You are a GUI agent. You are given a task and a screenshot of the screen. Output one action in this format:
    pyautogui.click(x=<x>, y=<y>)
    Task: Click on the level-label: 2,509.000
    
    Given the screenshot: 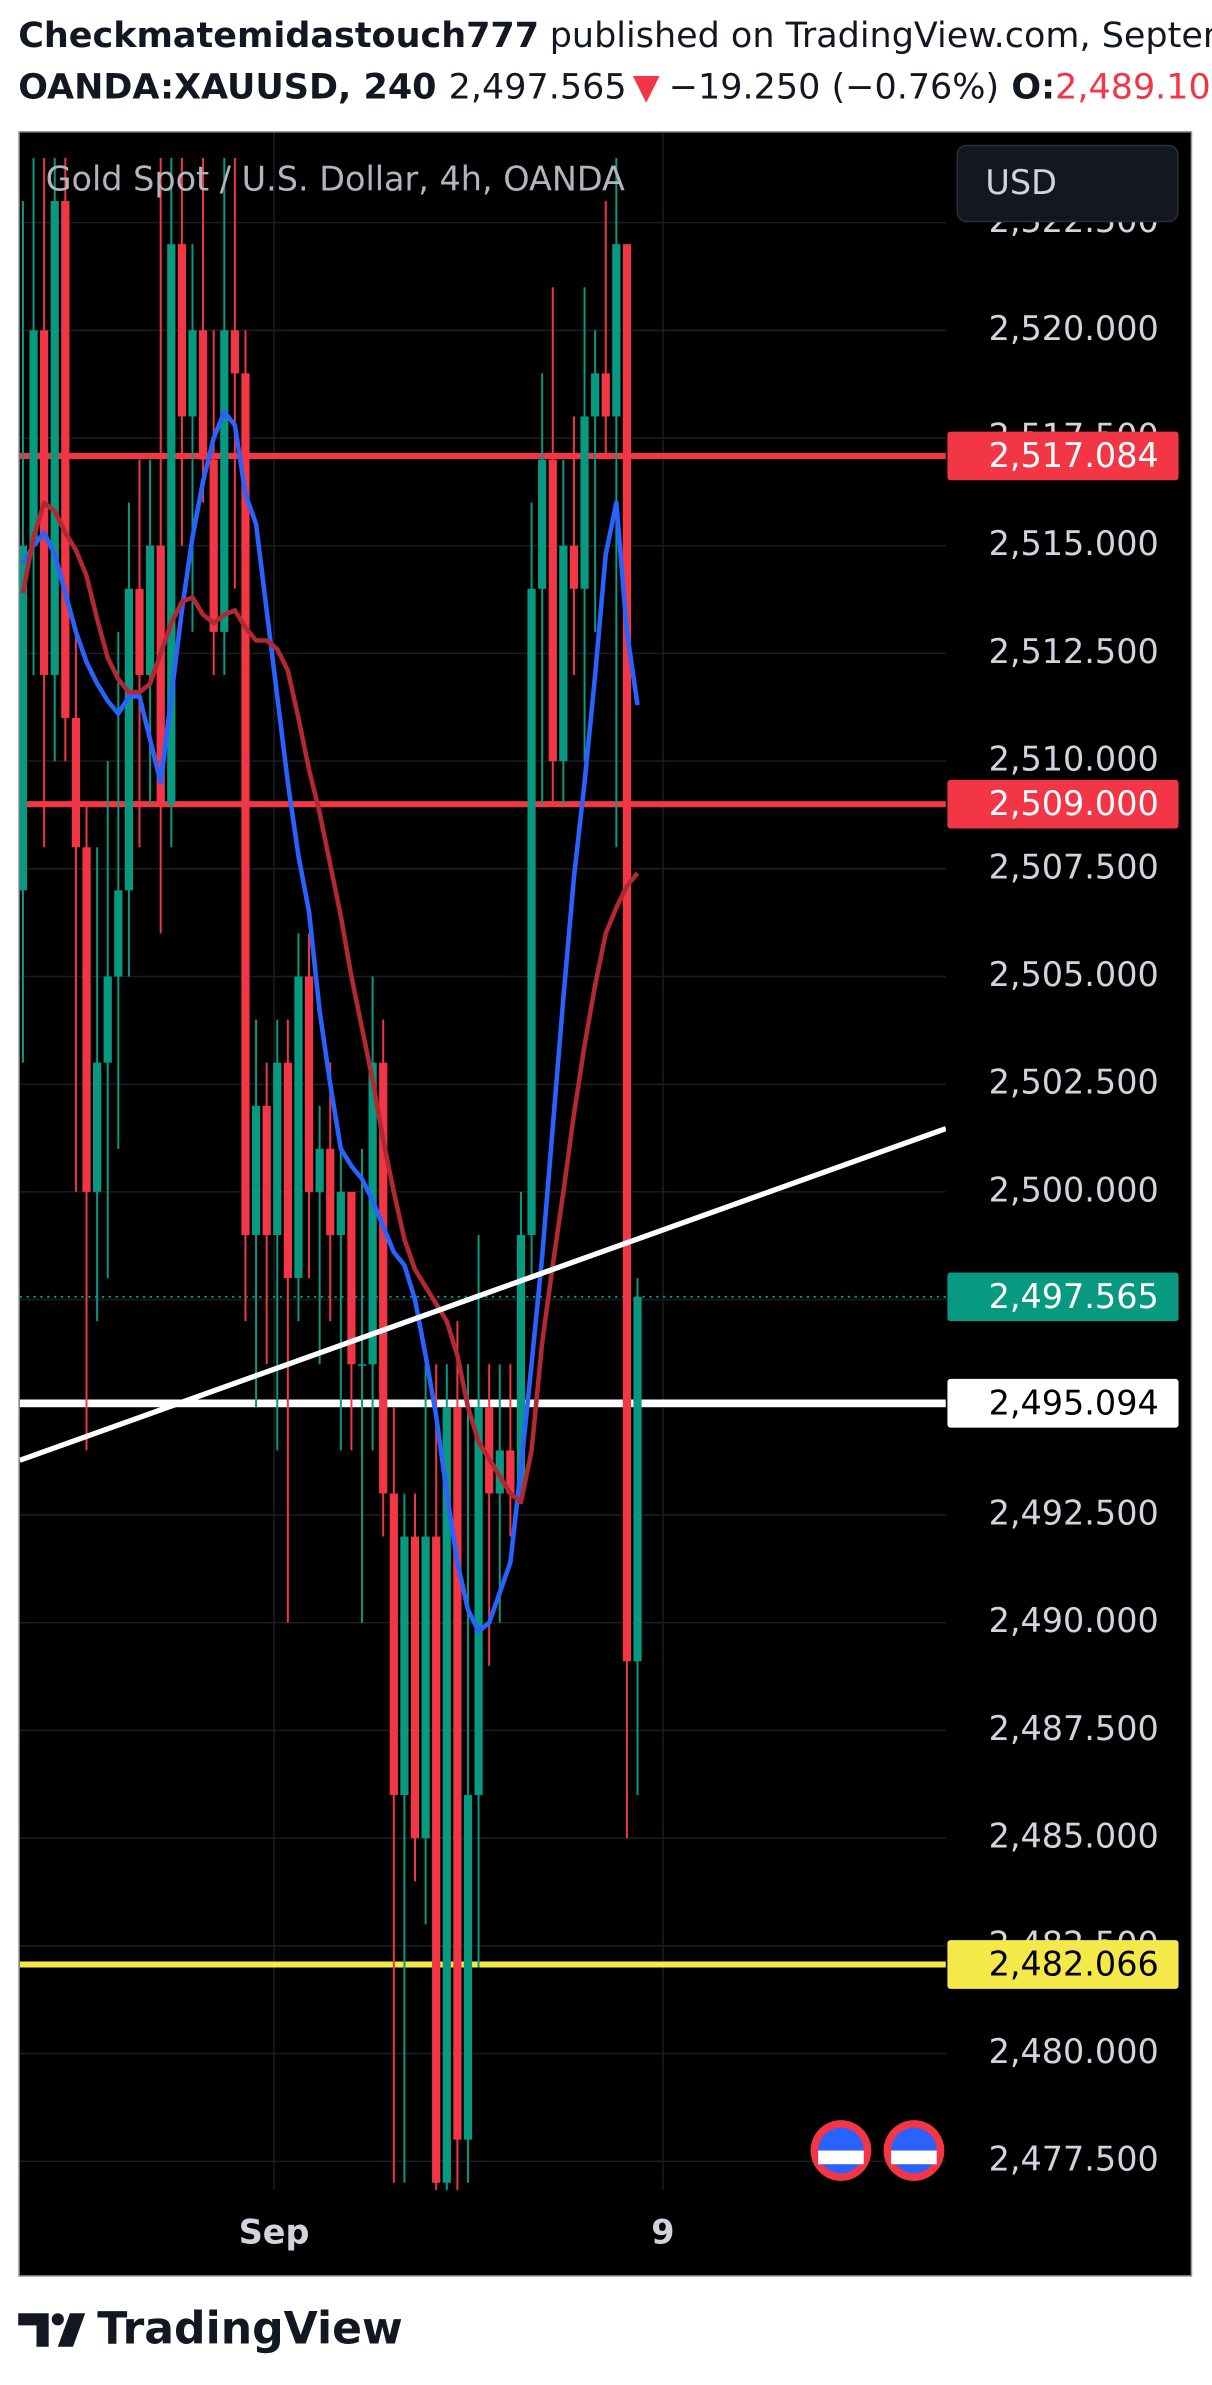 What is the action you would take?
    pyautogui.click(x=1074, y=803)
    